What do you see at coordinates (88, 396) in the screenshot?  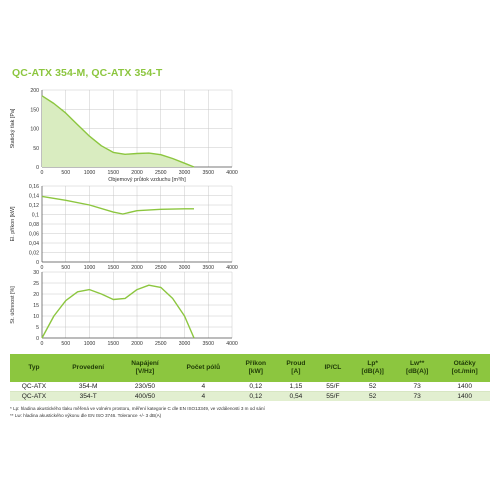 I see `table-cell: 354-T` at bounding box center [88, 396].